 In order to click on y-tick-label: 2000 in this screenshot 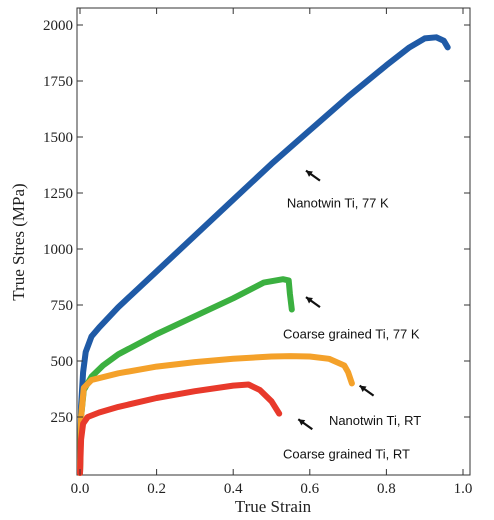, I will do `click(58, 26)`.